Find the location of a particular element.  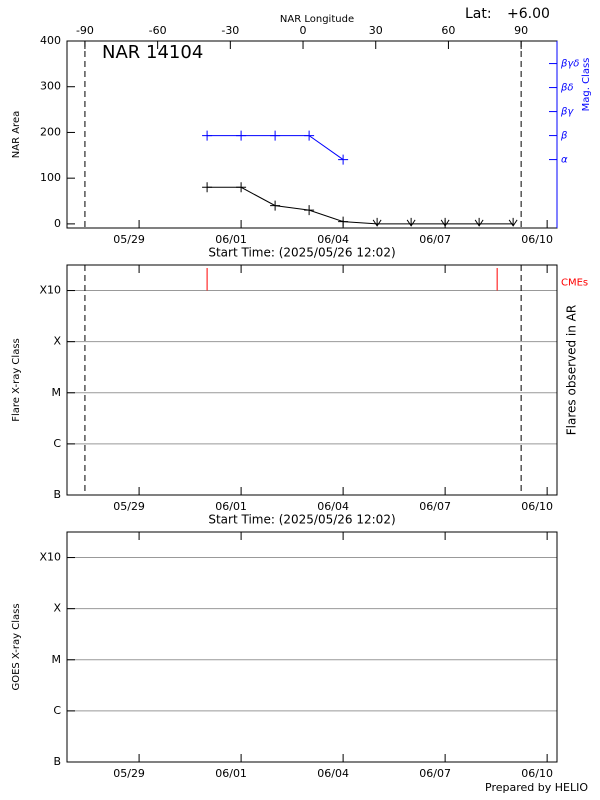

y2-tick-label: β is located at coordinates (564, 136).